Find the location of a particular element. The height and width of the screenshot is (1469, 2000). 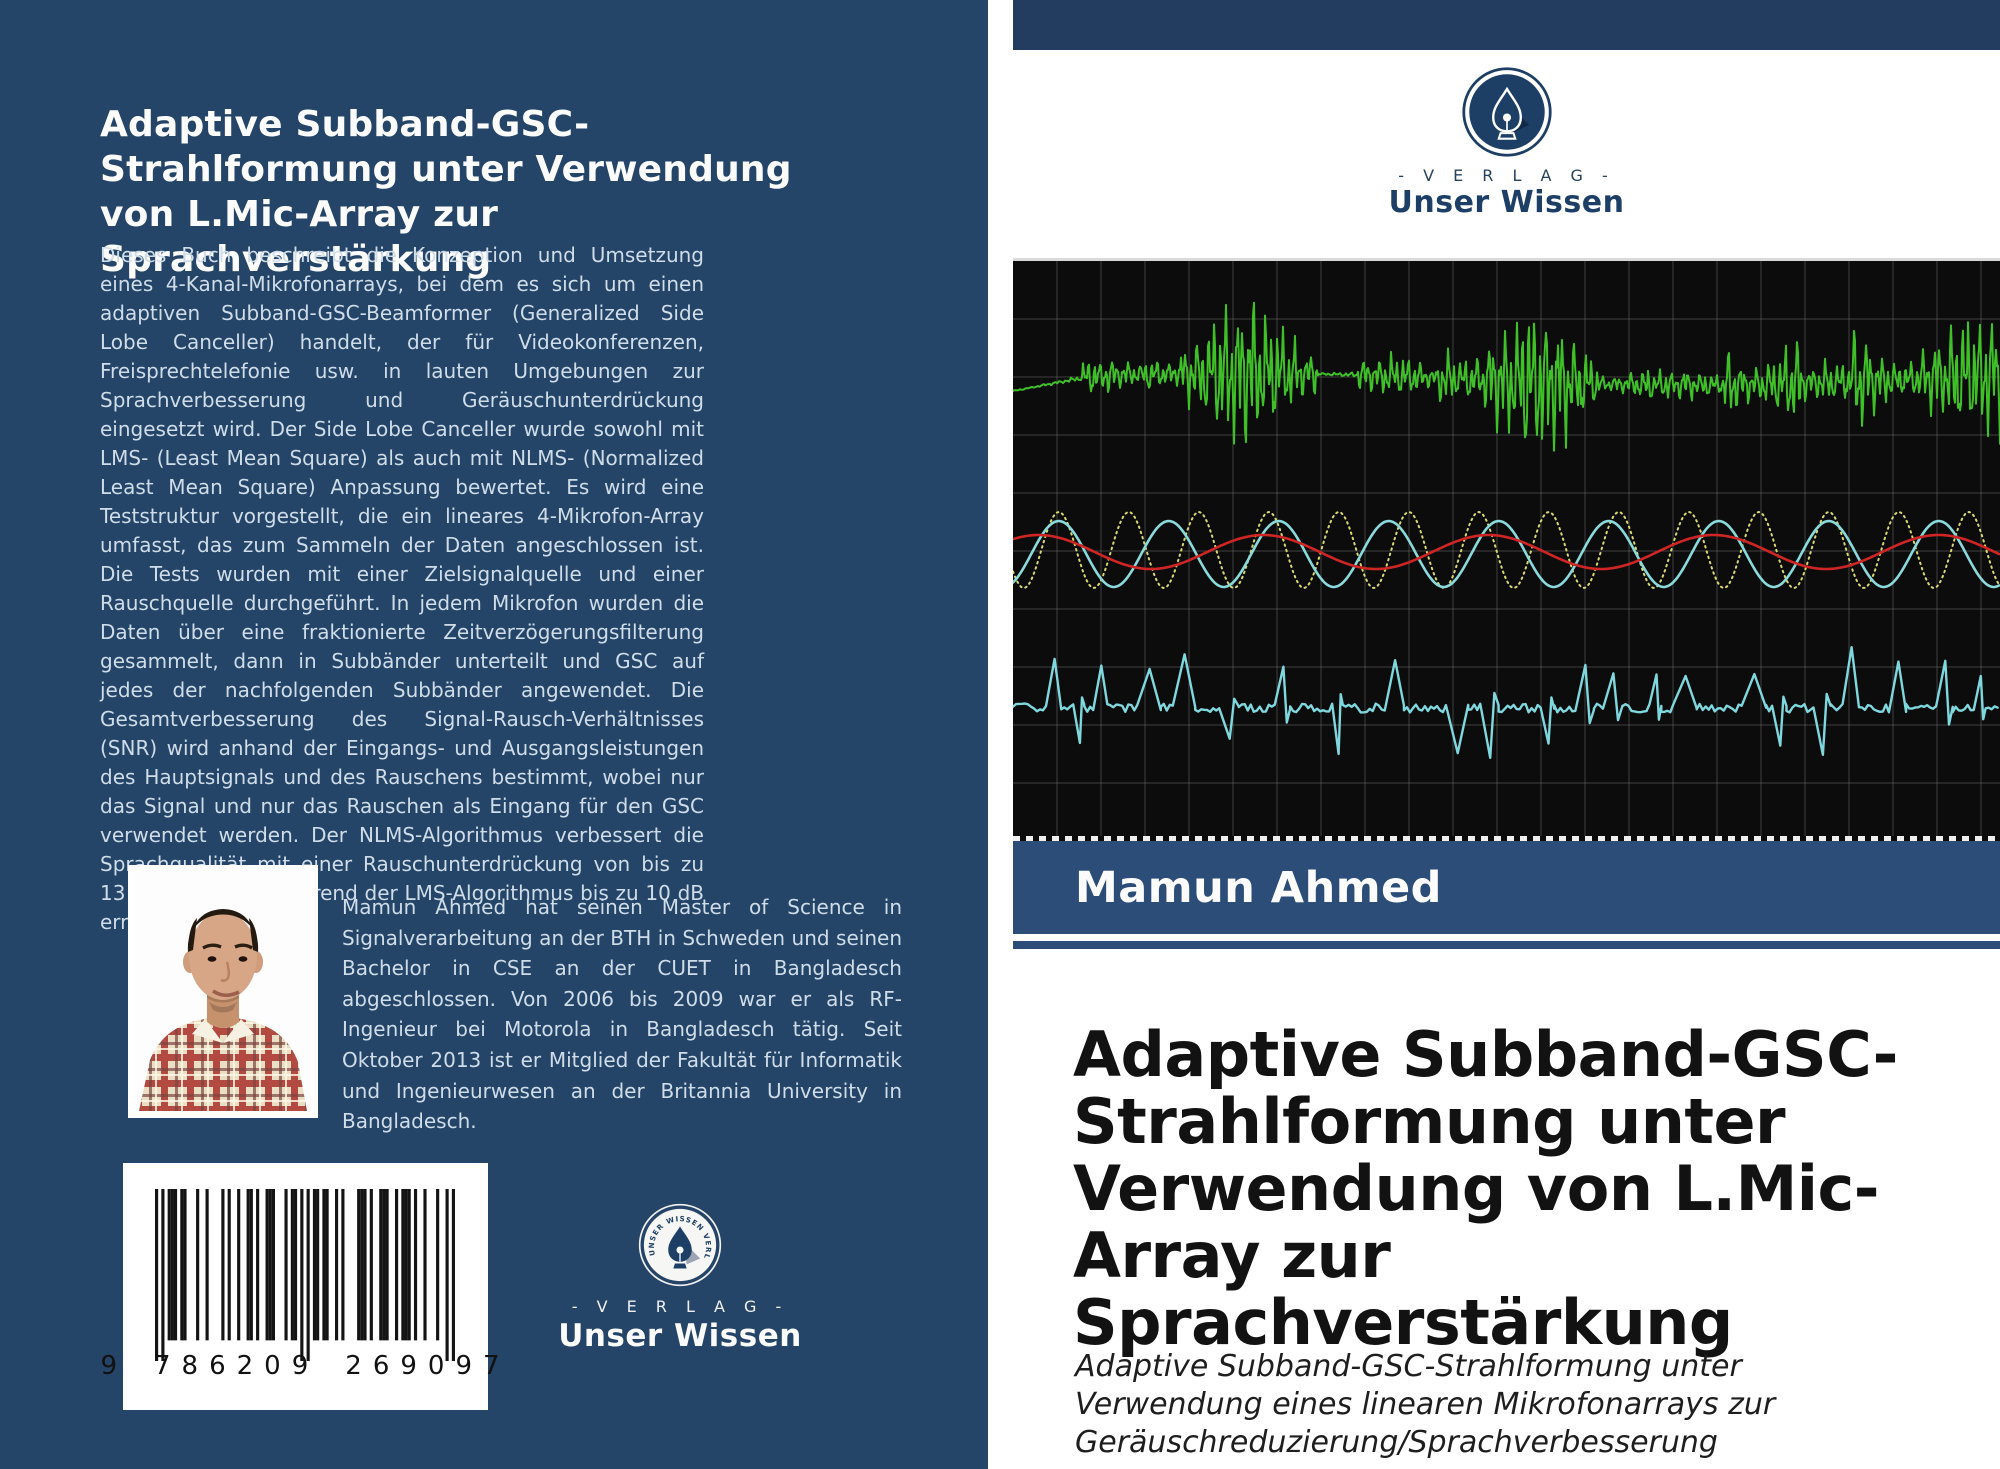

top-bar is located at coordinates (1506, 25).